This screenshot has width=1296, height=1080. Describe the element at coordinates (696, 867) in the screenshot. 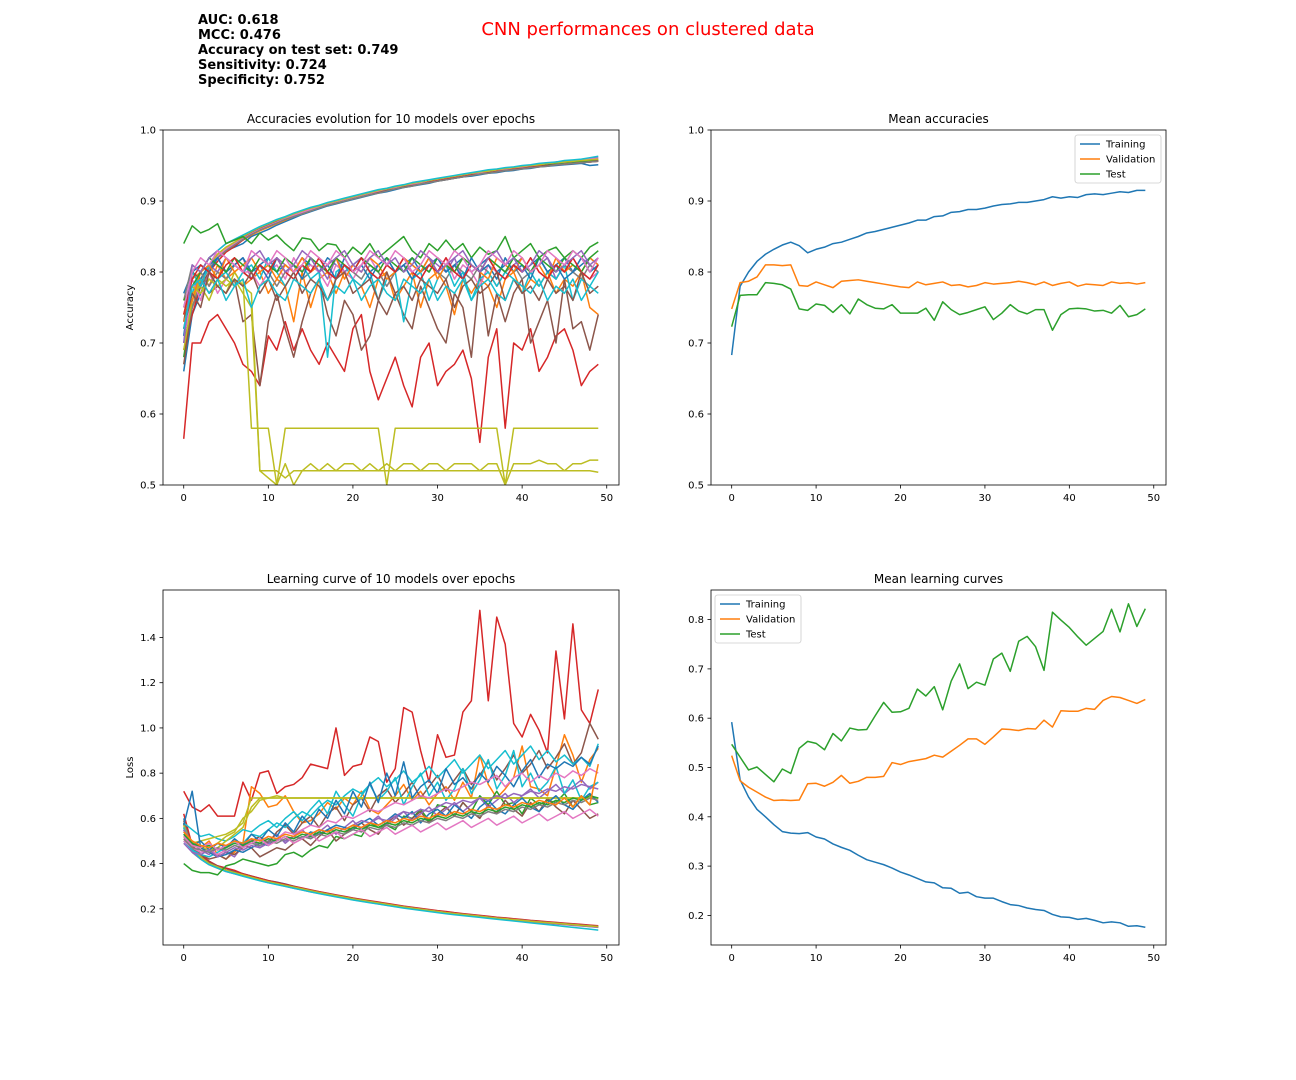

I see `y-tick-label: 0.3` at that location.